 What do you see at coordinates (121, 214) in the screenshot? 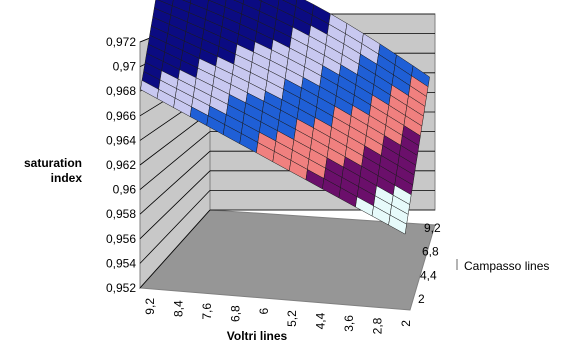
I see `z-tick-label: 0,958` at bounding box center [121, 214].